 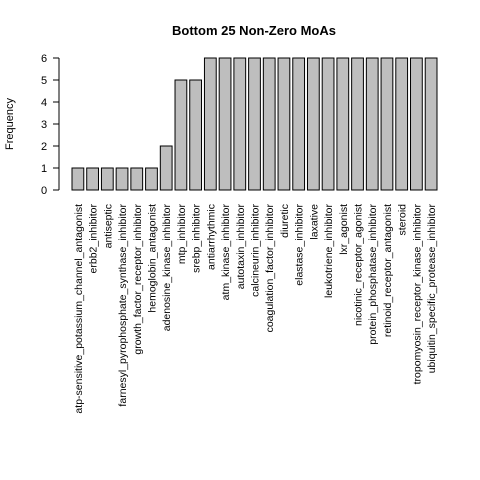 What do you see at coordinates (211, 237) in the screenshot?
I see `x-tick-label: antiarrhythmic` at bounding box center [211, 237].